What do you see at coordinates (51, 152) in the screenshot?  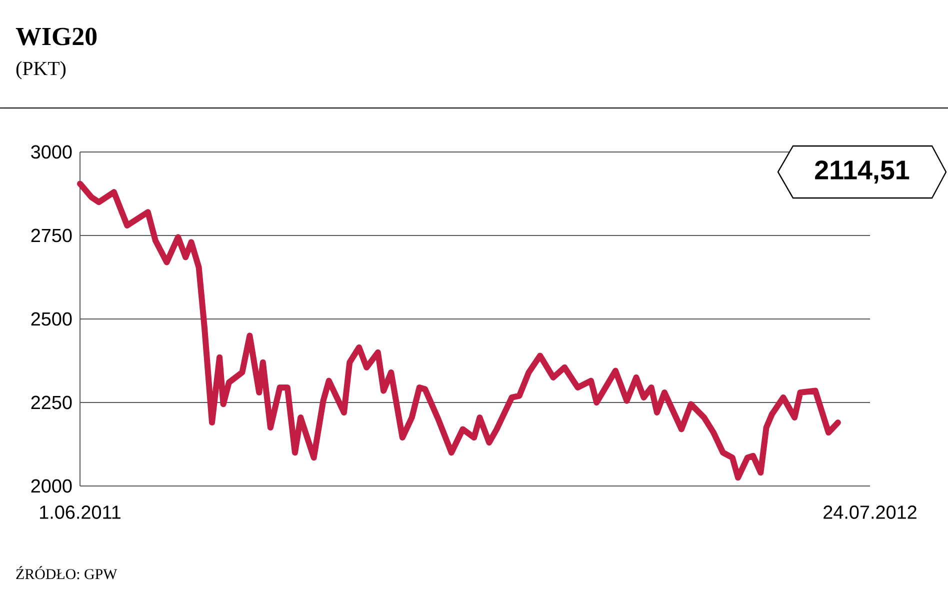 I see `y-tick-label: 3000` at bounding box center [51, 152].